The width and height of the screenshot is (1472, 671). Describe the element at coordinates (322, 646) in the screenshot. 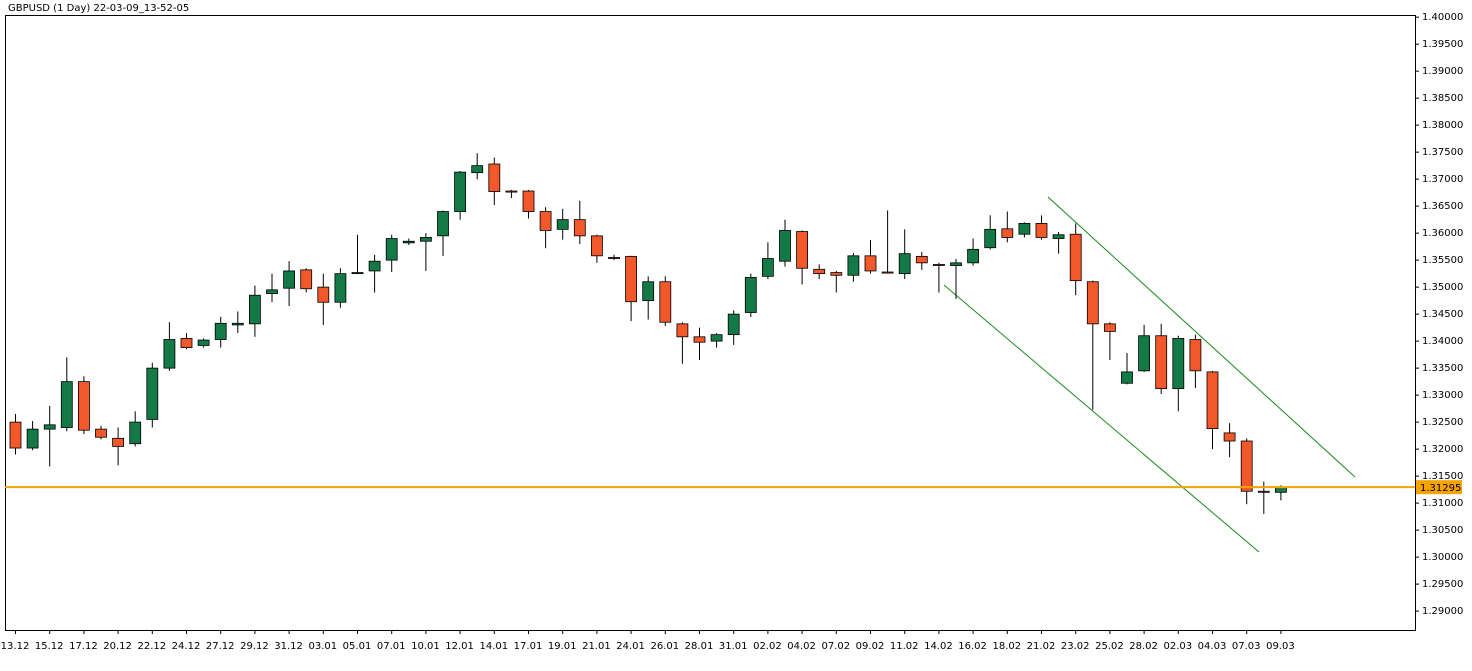

I see `x-tick-label: 03.01` at that location.